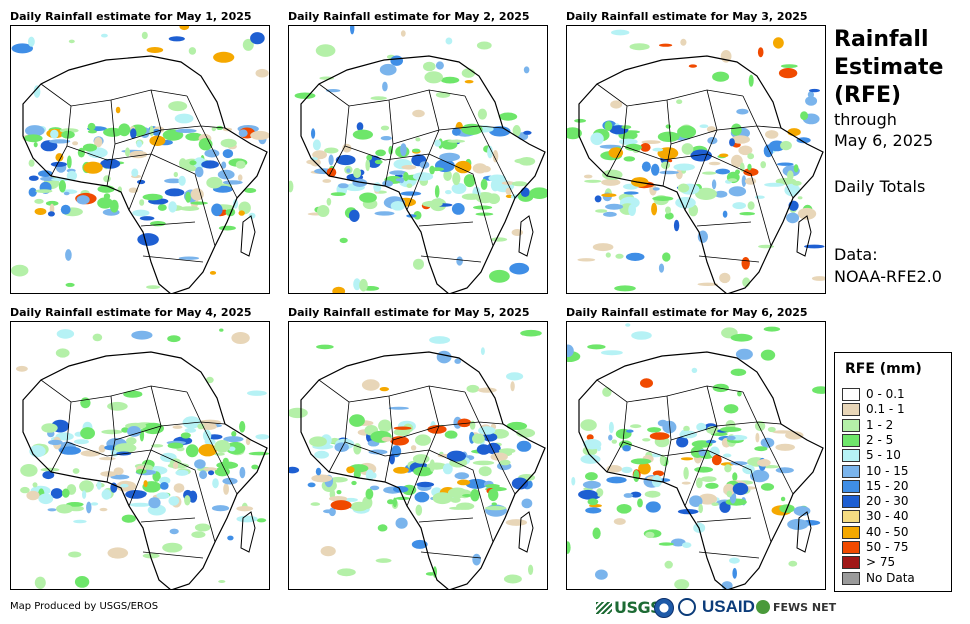 This screenshot has width=970, height=624. I want to click on legend-item: 10 - 15, so click(875, 471).